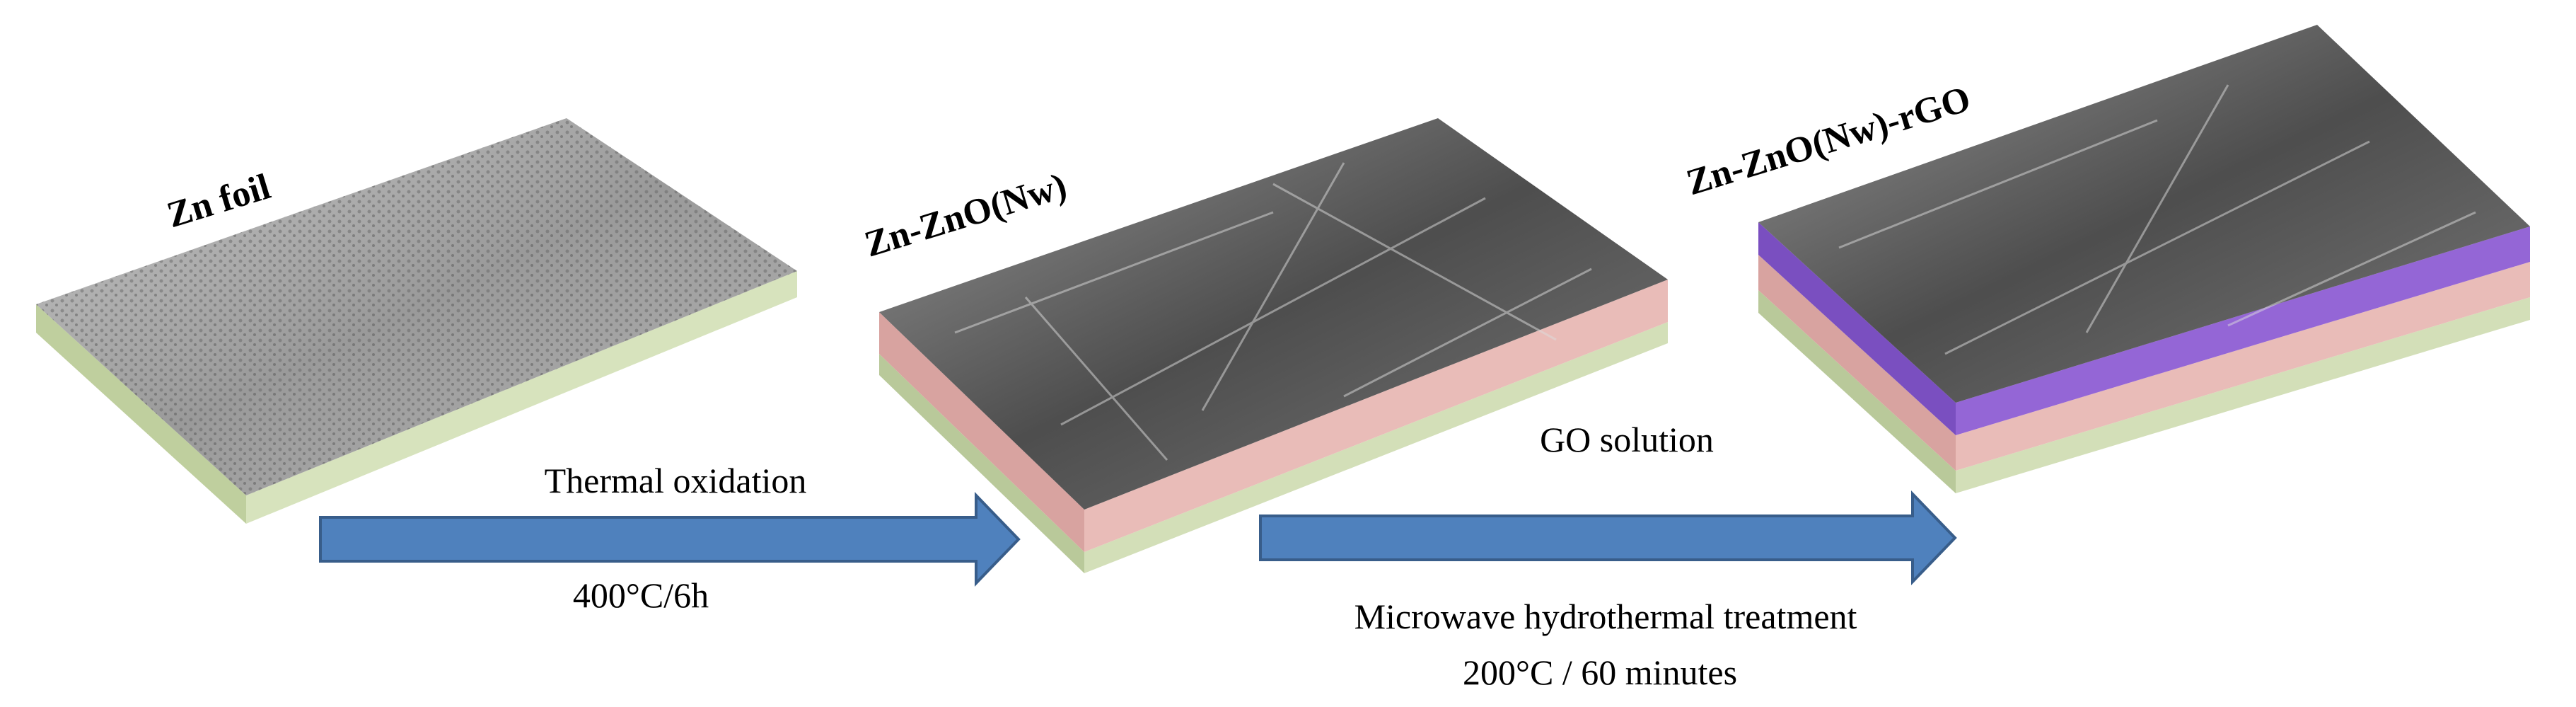 This screenshot has height=707, width=2576. Describe the element at coordinates (676, 481) in the screenshot. I see `step-caption: Thermal oxidation` at that location.